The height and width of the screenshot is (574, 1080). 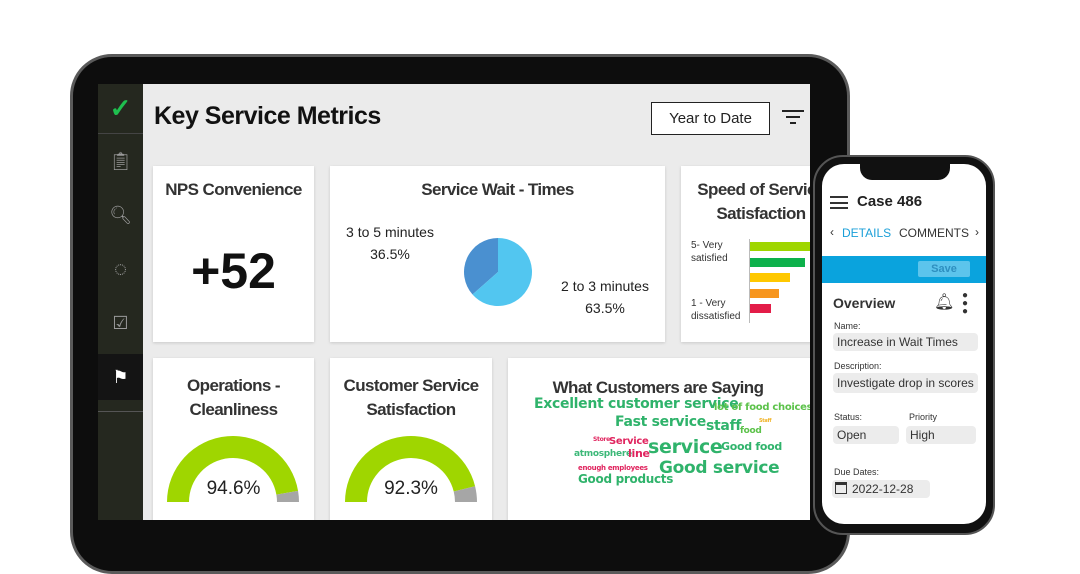 What do you see at coordinates (847, 326) in the screenshot?
I see `name-label: Name:` at bounding box center [847, 326].